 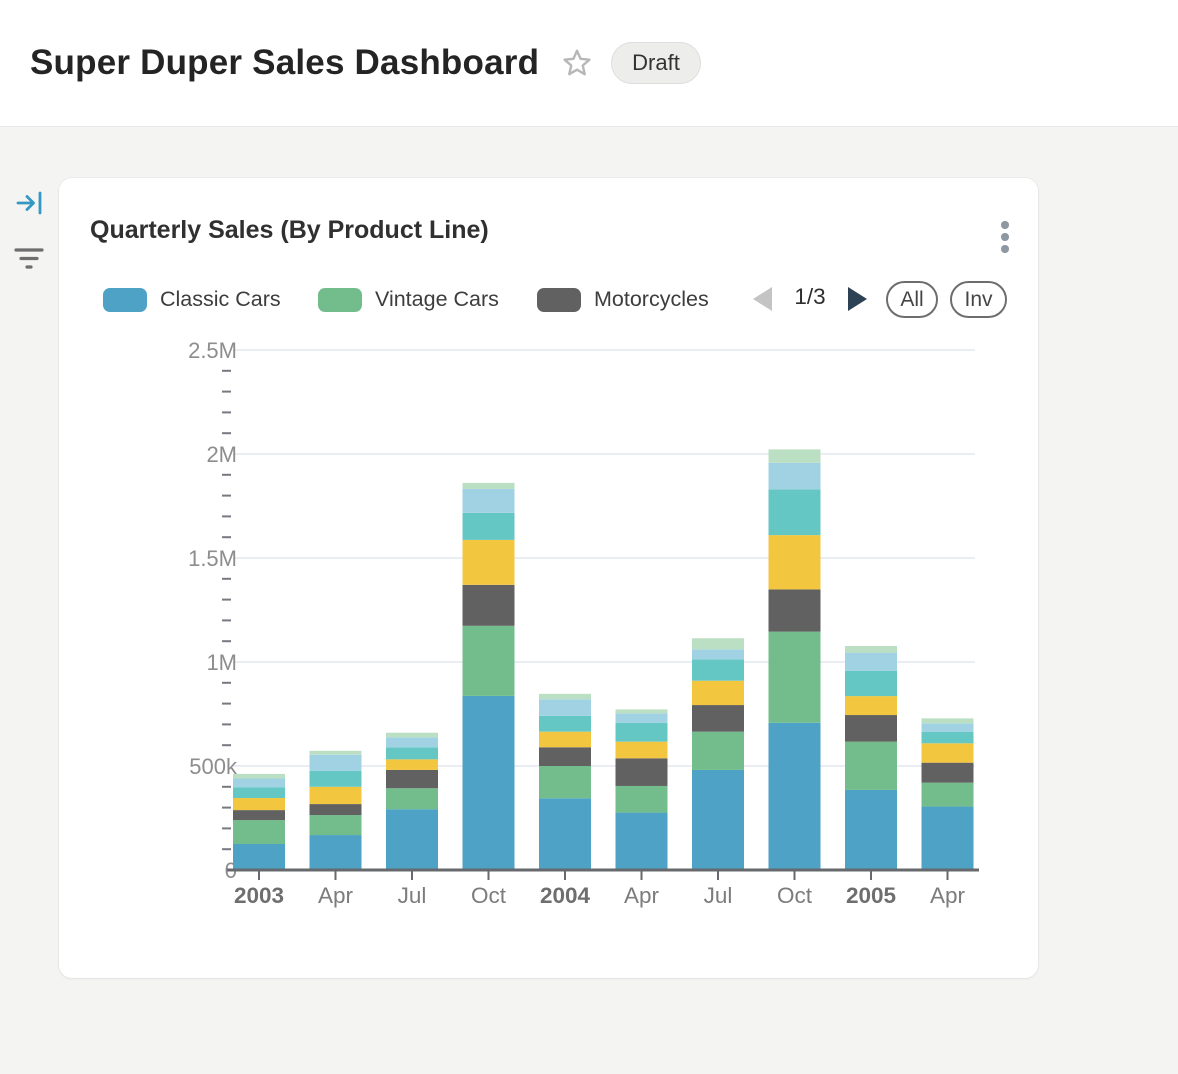 What do you see at coordinates (29, 259) in the screenshot?
I see `filter-icon` at bounding box center [29, 259].